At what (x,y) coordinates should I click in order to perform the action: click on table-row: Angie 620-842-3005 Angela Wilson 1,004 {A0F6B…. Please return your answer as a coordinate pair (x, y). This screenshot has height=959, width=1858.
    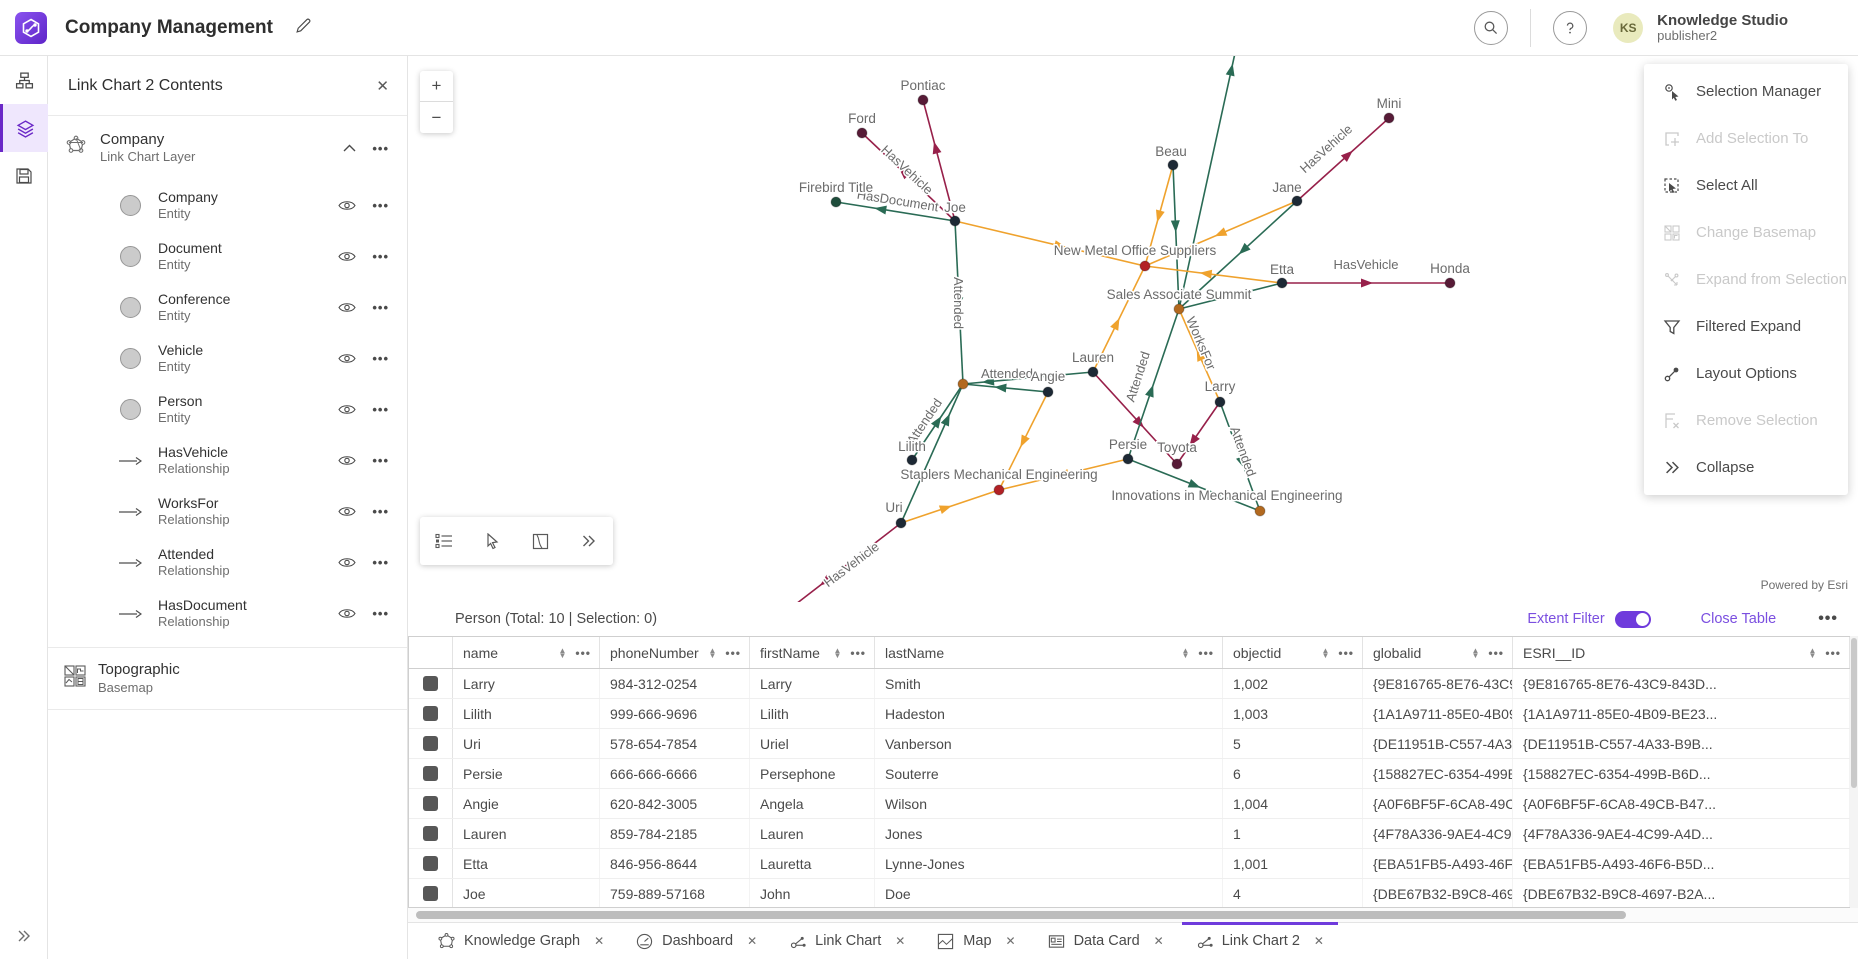
    Looking at the image, I should click on (1129, 804).